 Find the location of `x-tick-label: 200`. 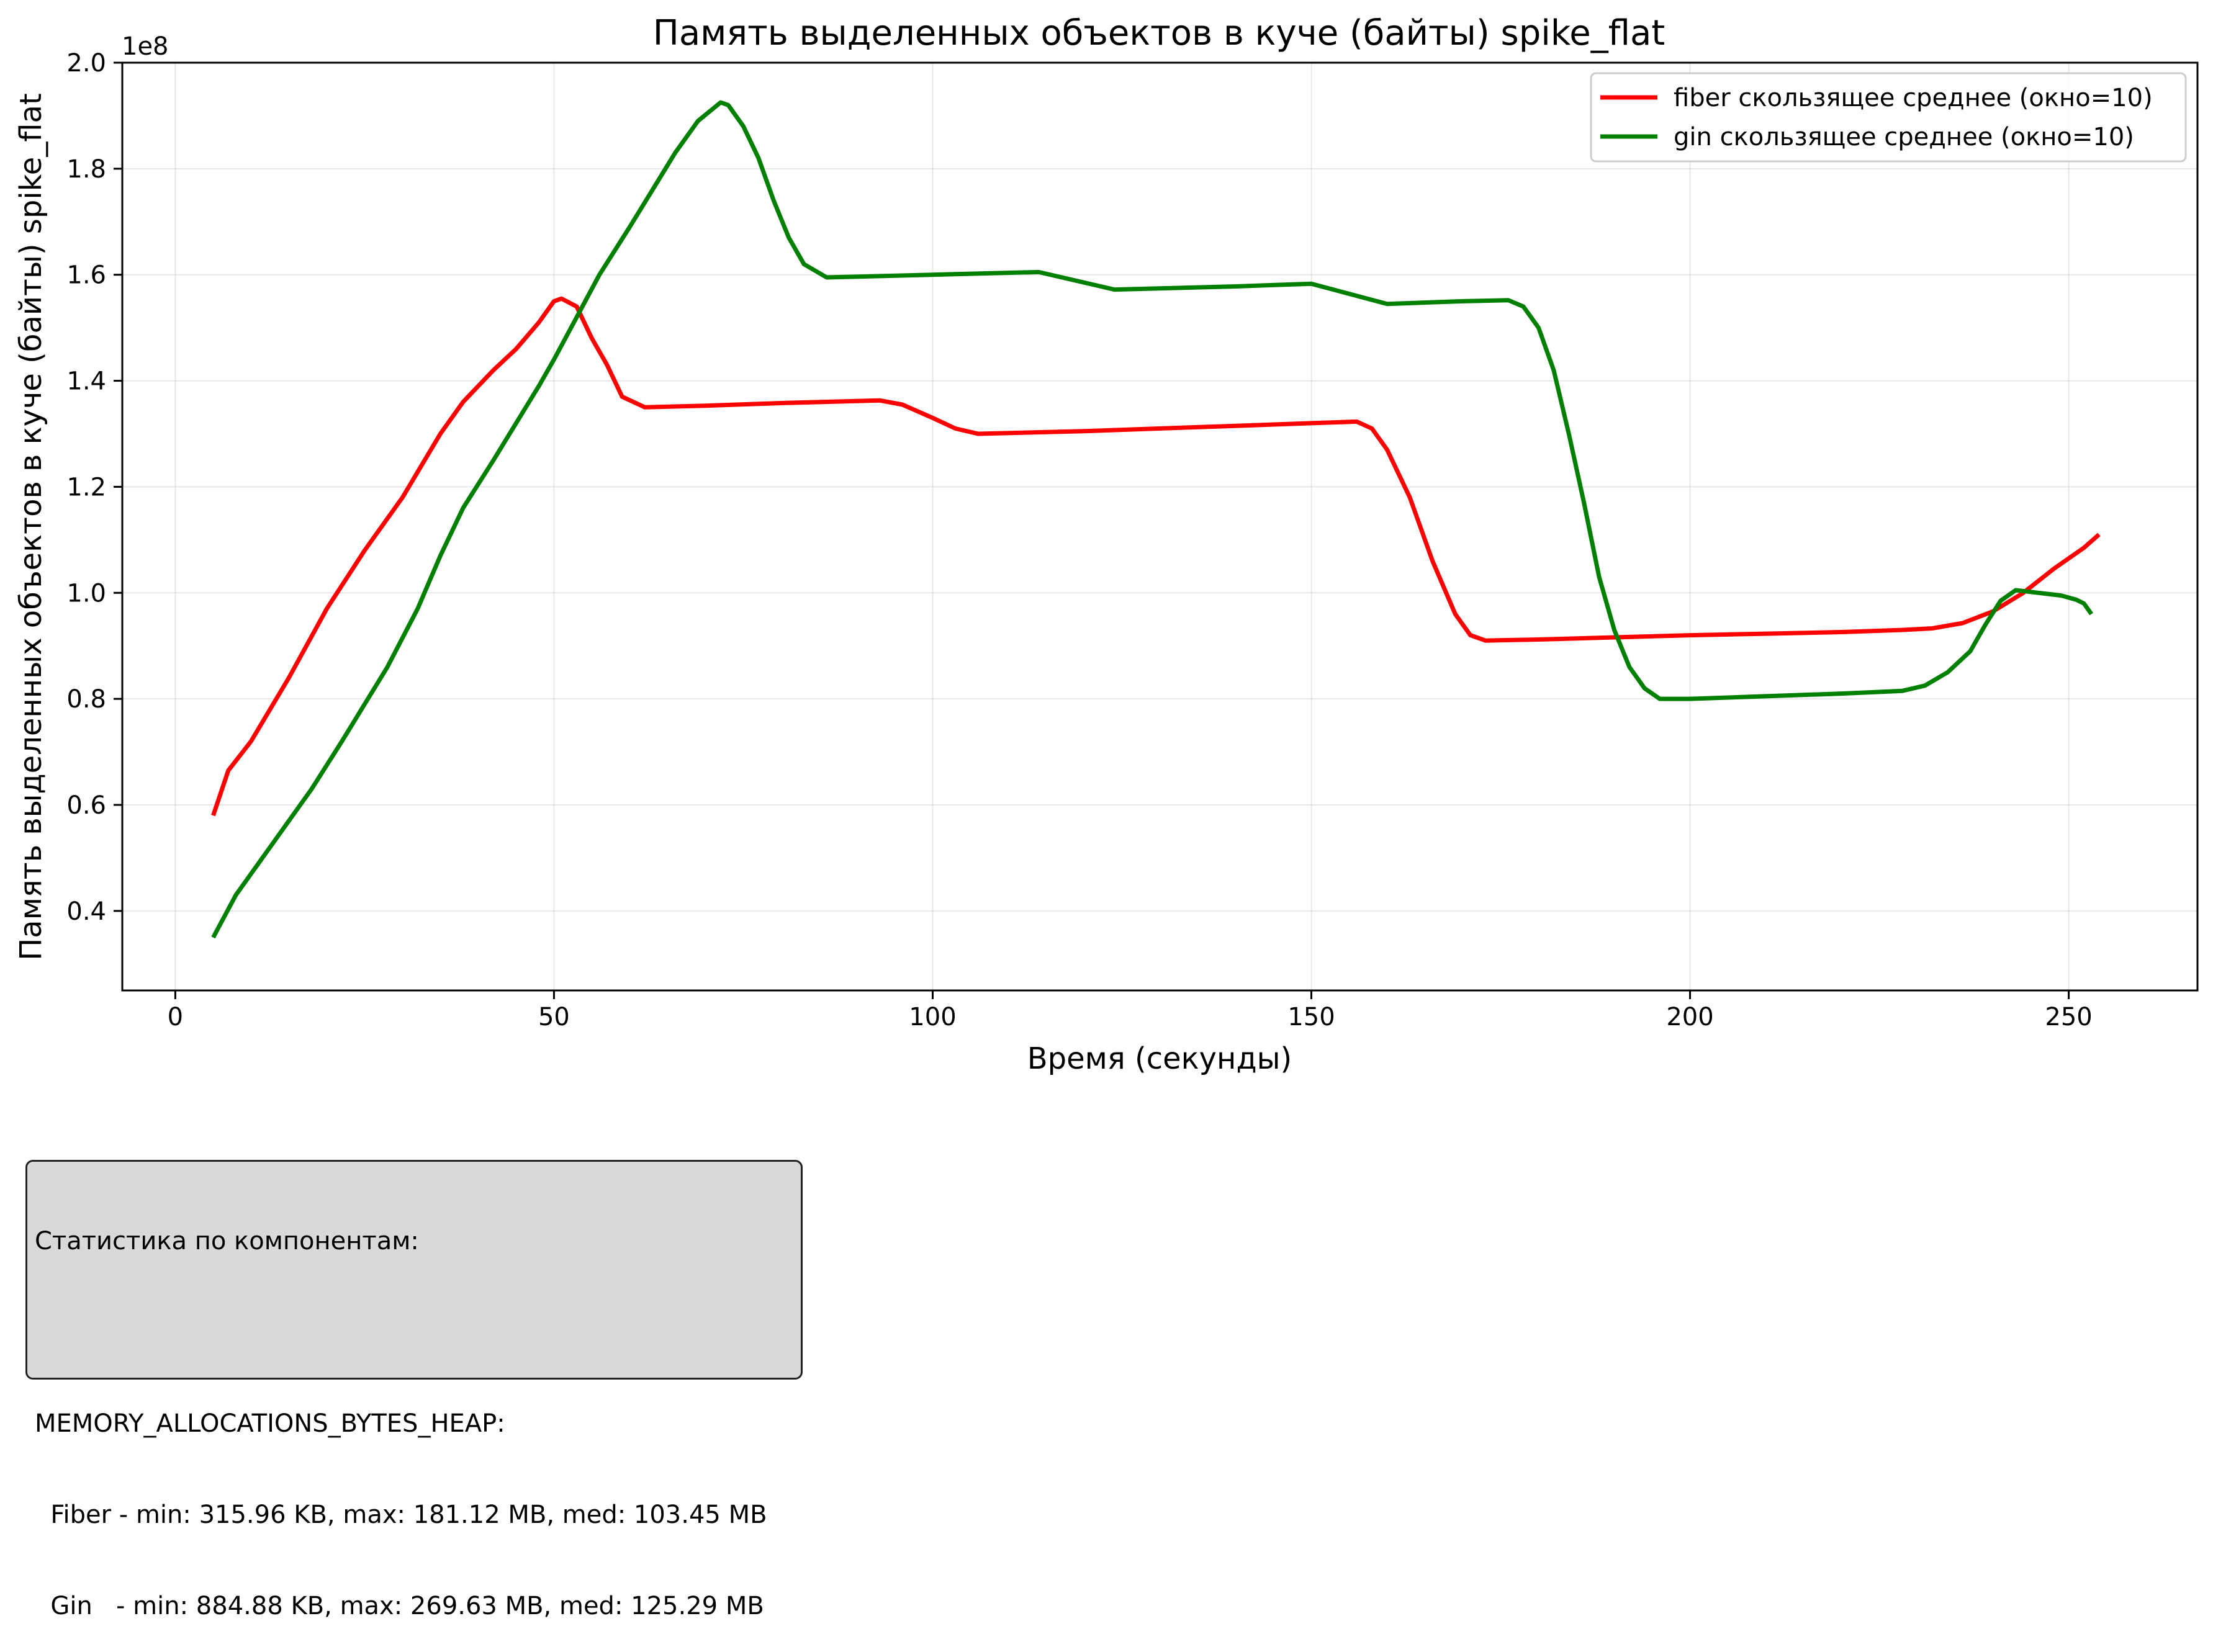

x-tick-label: 200 is located at coordinates (1689, 1017).